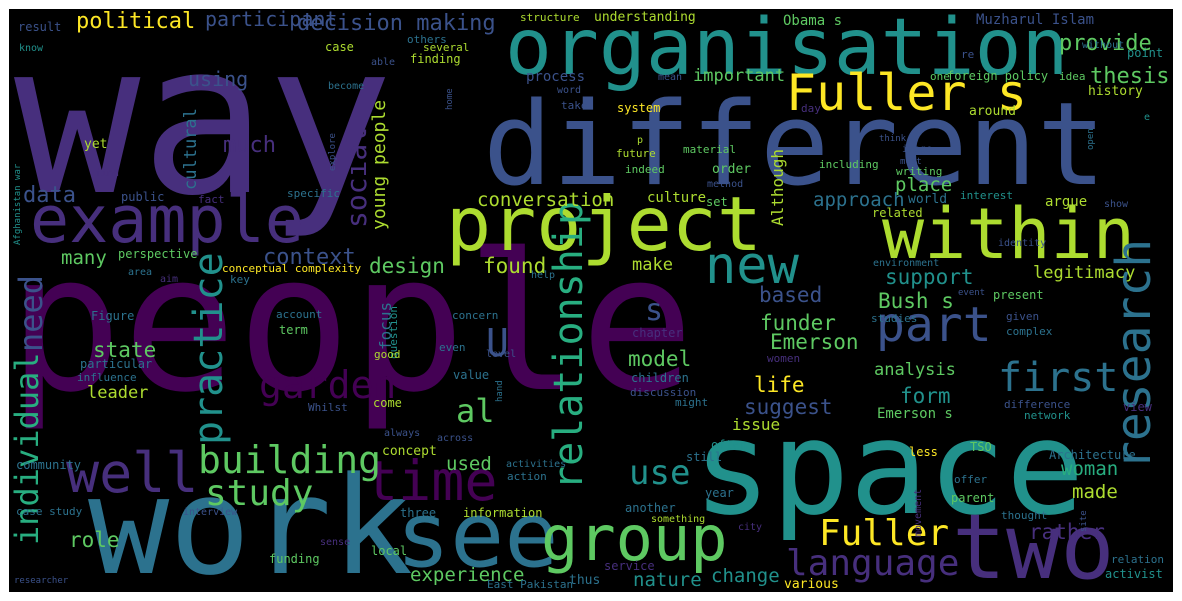  What do you see at coordinates (634, 538) in the screenshot?
I see `cloud-word: group` at bounding box center [634, 538].